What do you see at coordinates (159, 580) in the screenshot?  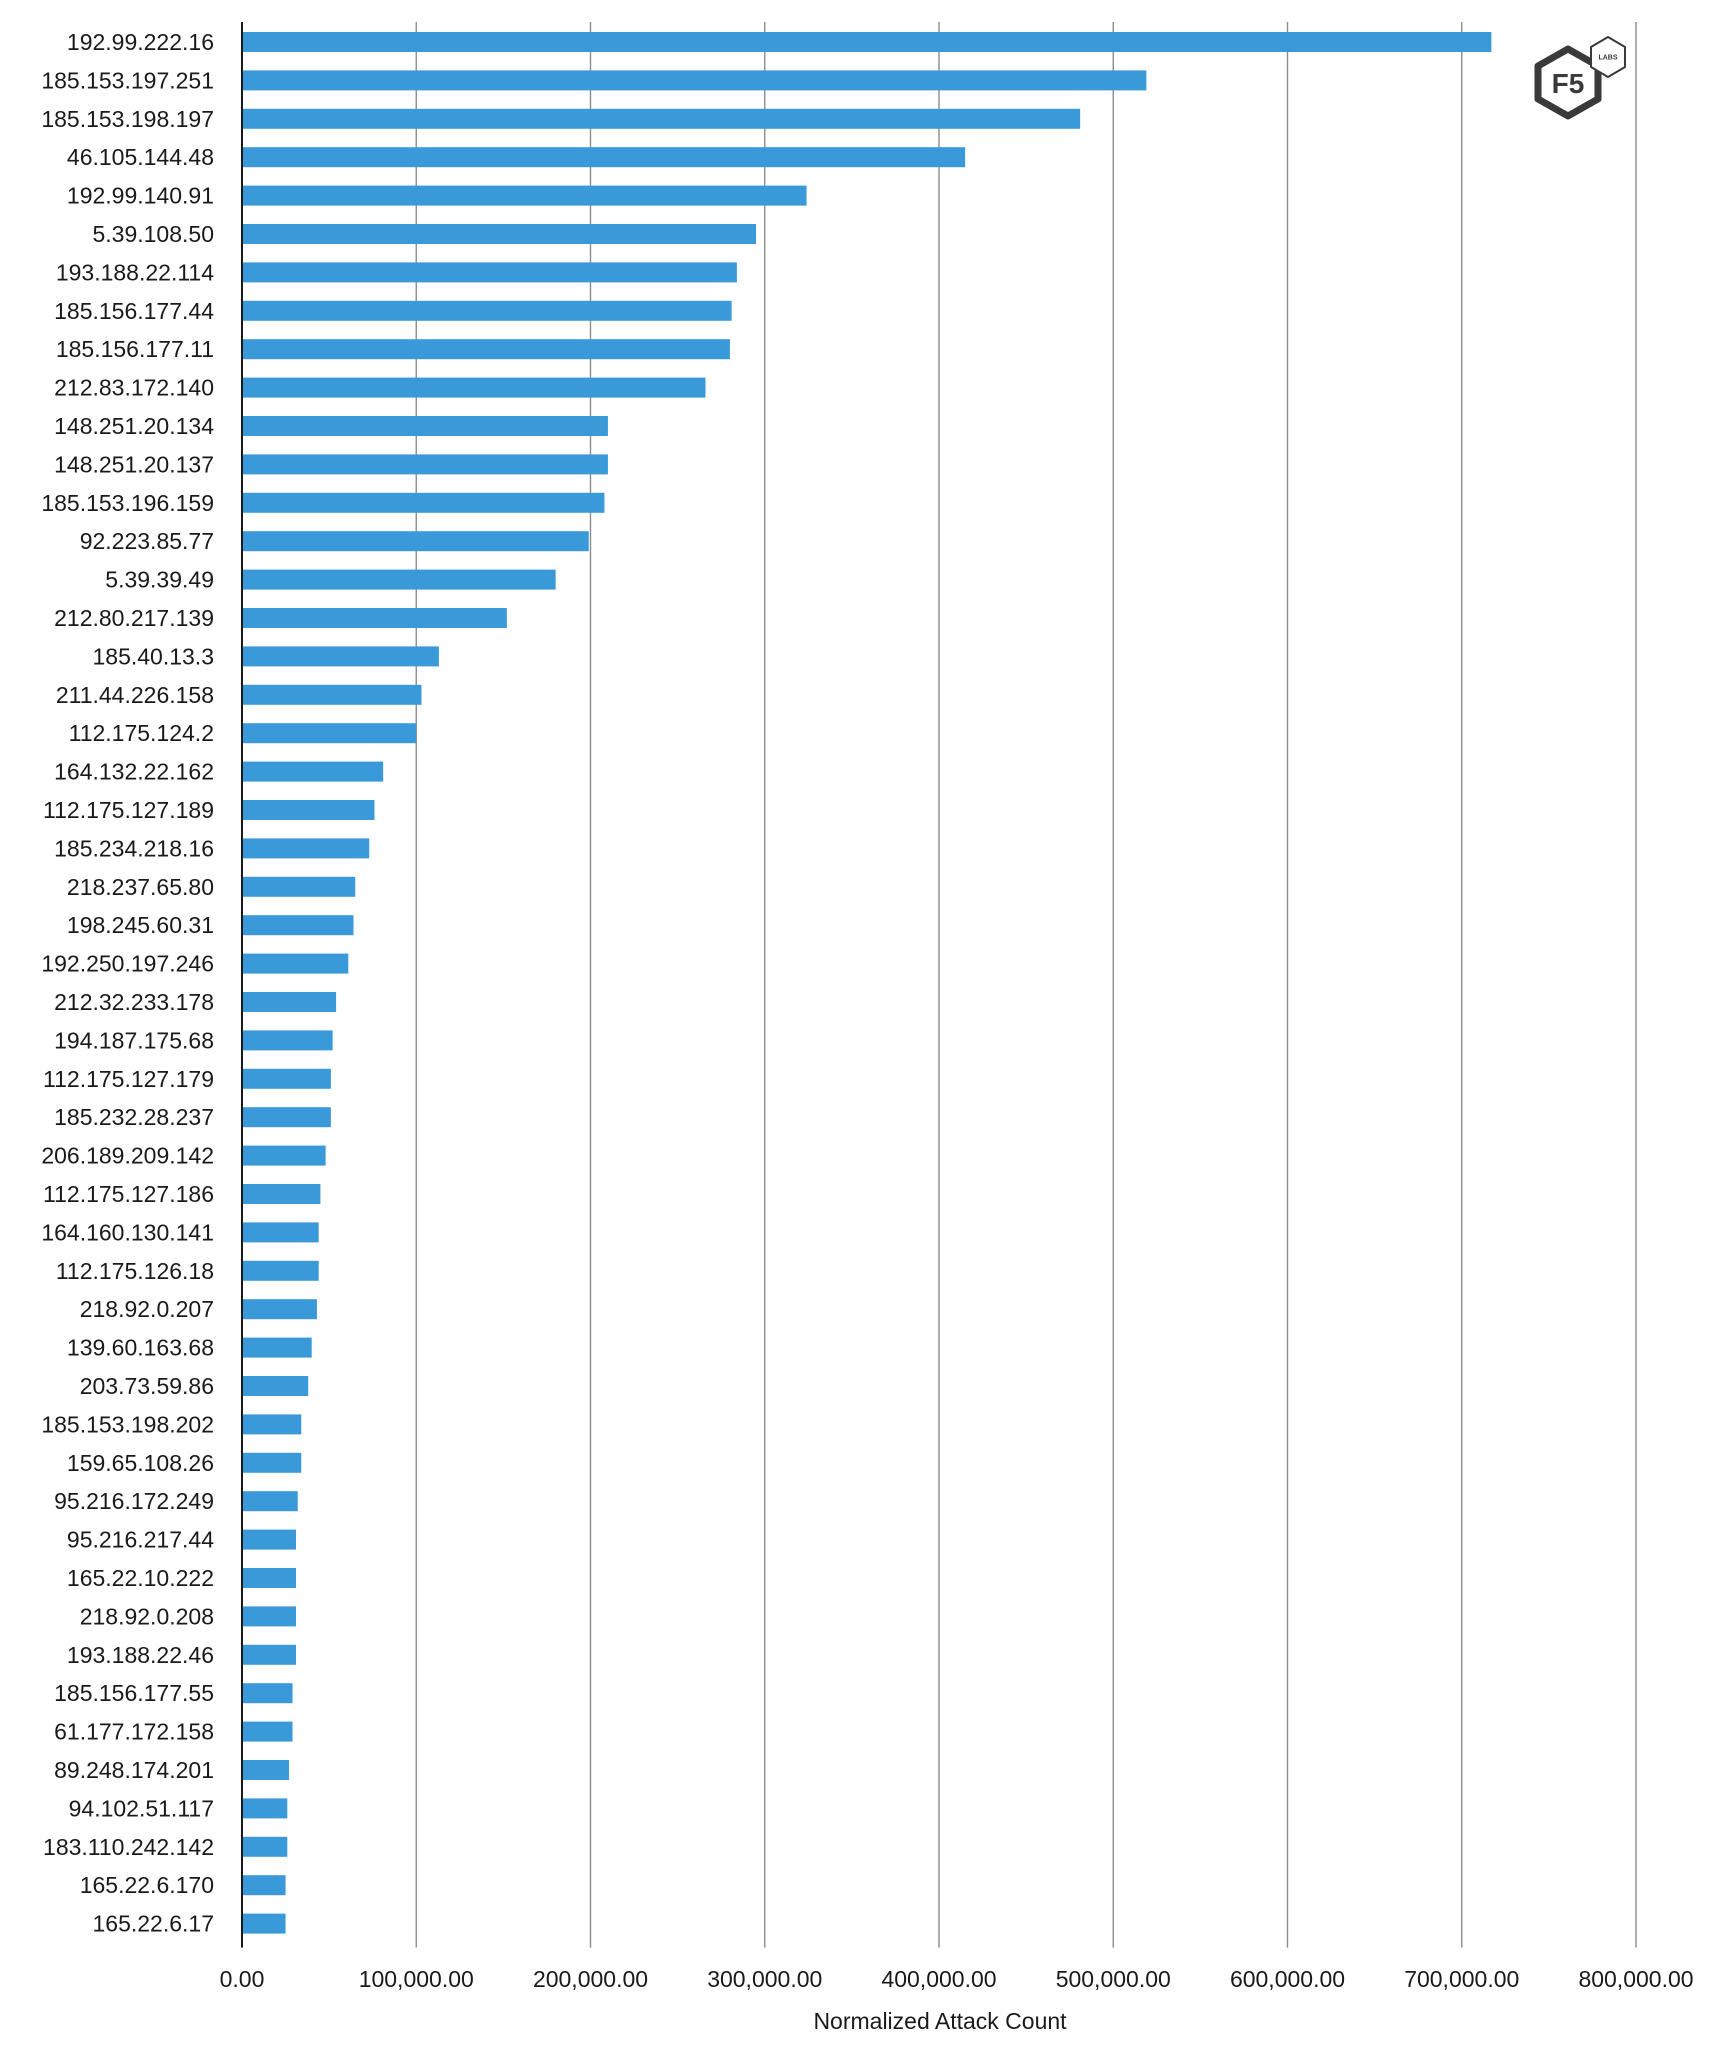 I see `category-label: 5.39.39.49` at bounding box center [159, 580].